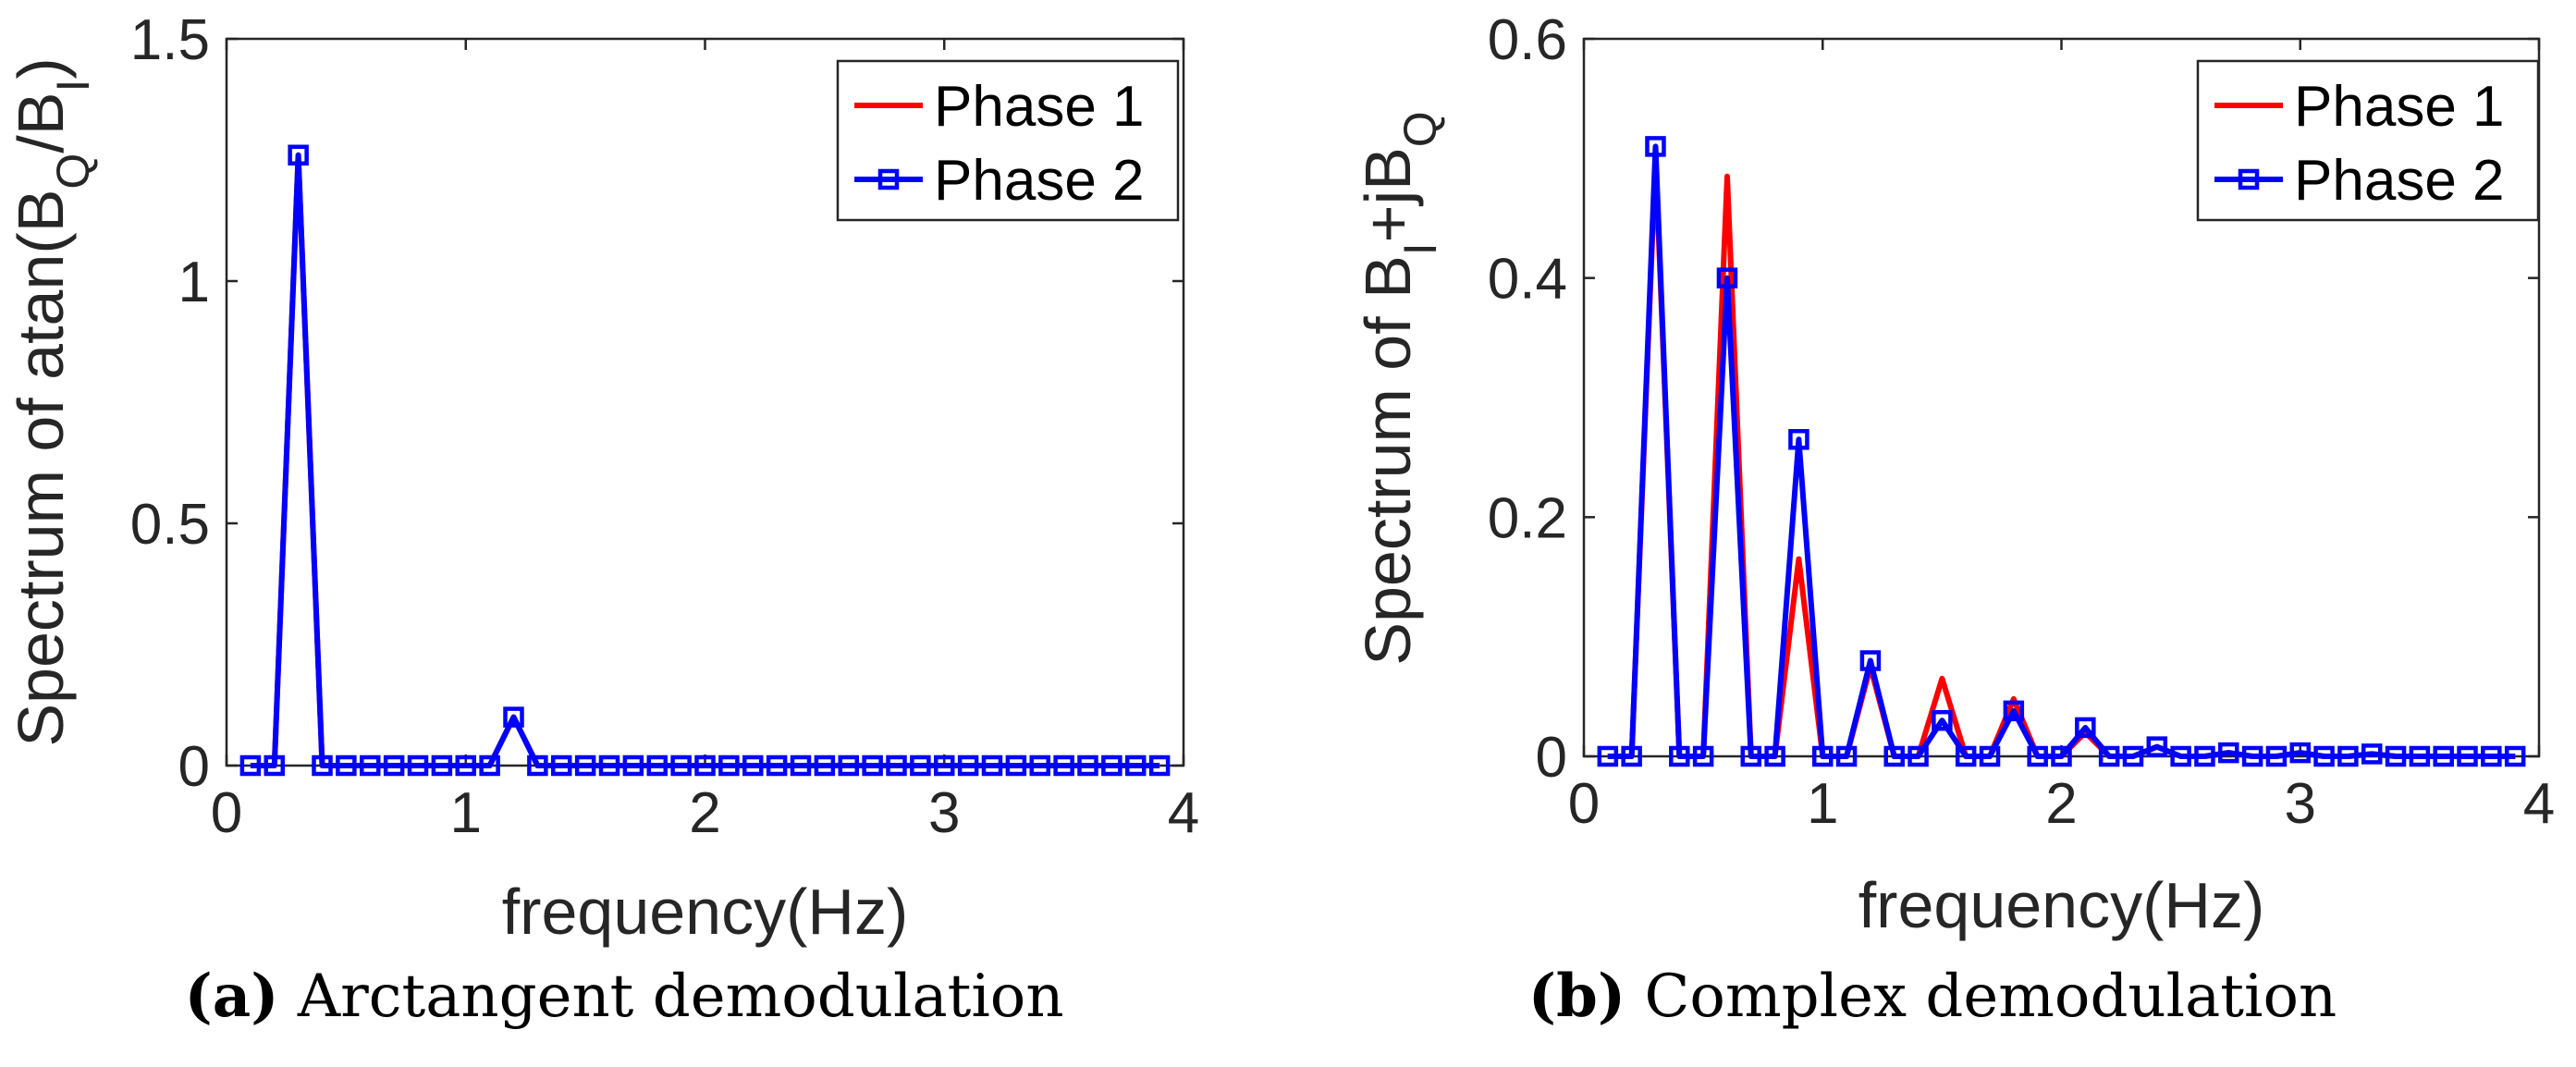  Describe the element at coordinates (52, 401) in the screenshot. I see `y-axis-label: Spectrum of atan(BQ/BI)` at that location.